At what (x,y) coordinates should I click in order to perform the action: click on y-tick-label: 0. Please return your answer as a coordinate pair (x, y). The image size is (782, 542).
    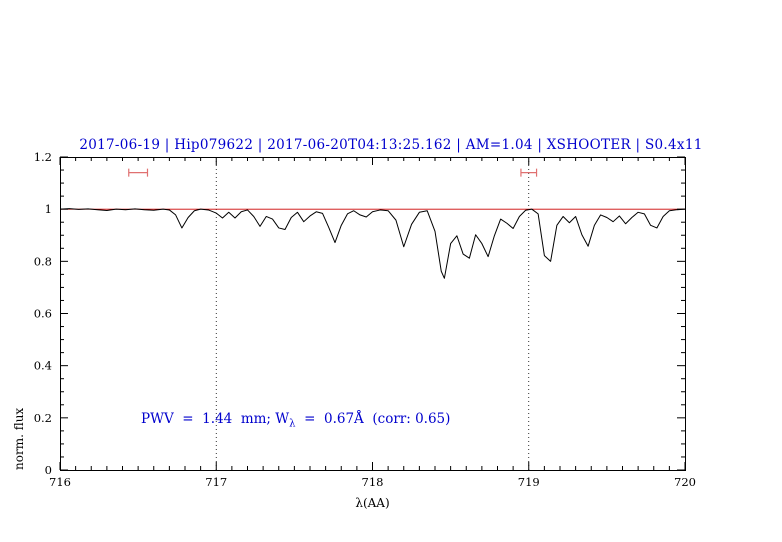
    Looking at the image, I should click on (48, 470).